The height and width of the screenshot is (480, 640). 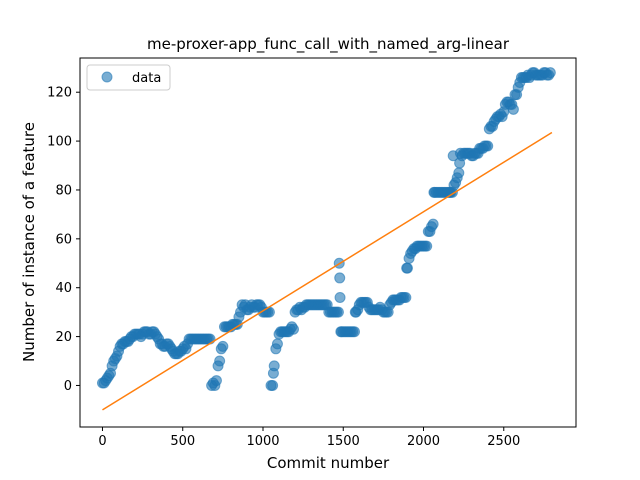 What do you see at coordinates (63, 288) in the screenshot?
I see `y-tick-label: 40` at bounding box center [63, 288].